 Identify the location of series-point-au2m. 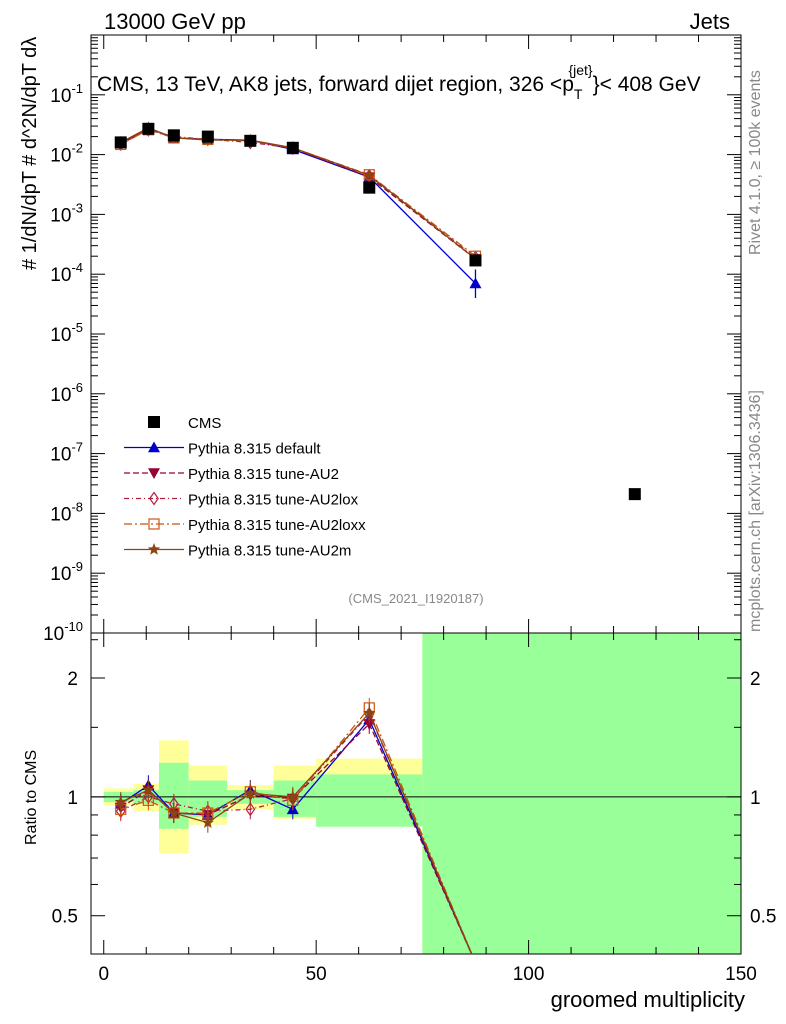
(369, 174).